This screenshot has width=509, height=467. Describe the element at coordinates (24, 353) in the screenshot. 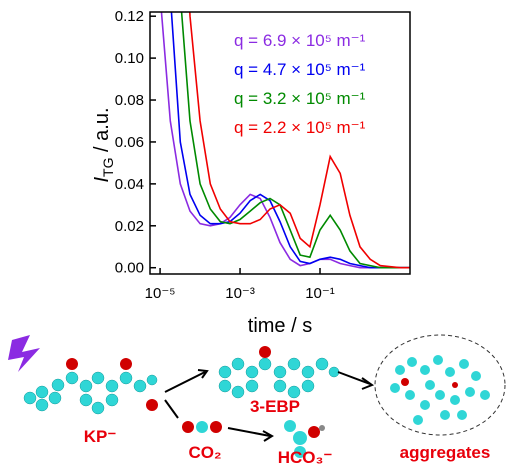

I see `flash-icon` at that location.